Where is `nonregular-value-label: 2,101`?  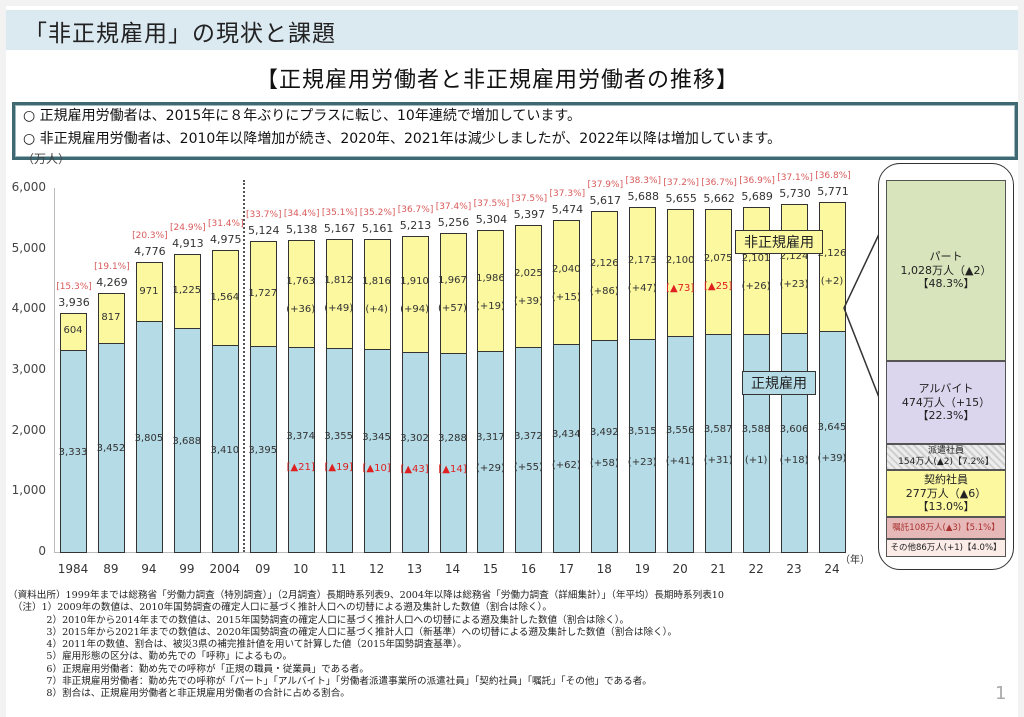
nonregular-value-label: 2,101 is located at coordinates (756, 258).